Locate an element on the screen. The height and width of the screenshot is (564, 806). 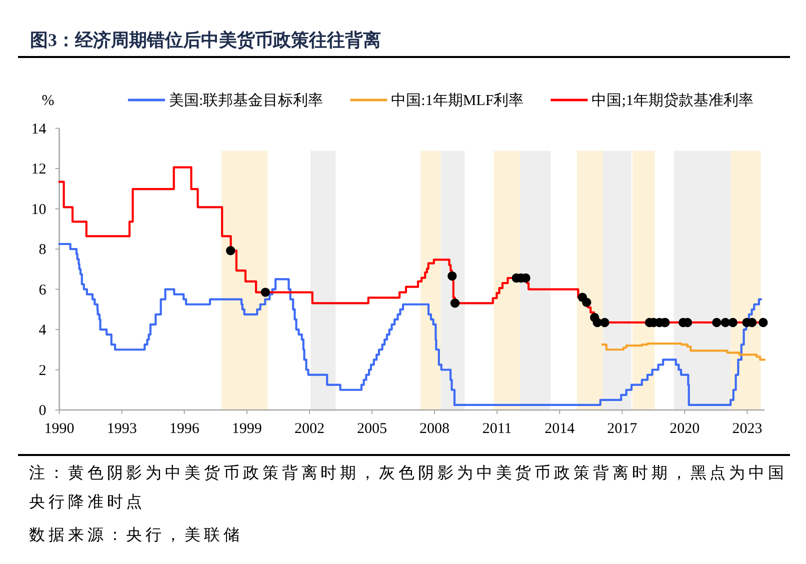
chart-title: 图3：经济周期错位后中美货币政策往往背离 is located at coordinates (205, 40).